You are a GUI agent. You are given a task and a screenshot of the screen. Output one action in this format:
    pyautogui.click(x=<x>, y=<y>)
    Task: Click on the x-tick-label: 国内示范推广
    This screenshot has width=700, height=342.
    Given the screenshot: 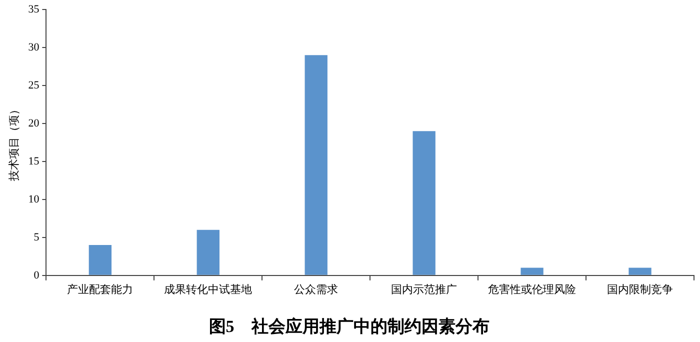 What is the action you would take?
    pyautogui.click(x=424, y=289)
    